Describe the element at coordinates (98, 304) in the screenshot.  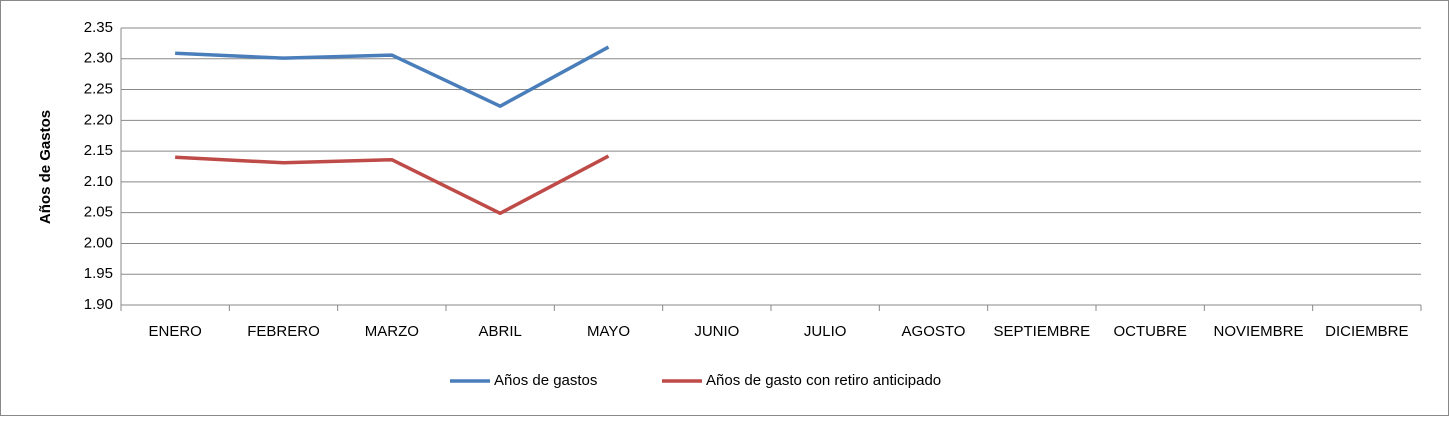
I see `y-tick-label: 1.90` at that location.